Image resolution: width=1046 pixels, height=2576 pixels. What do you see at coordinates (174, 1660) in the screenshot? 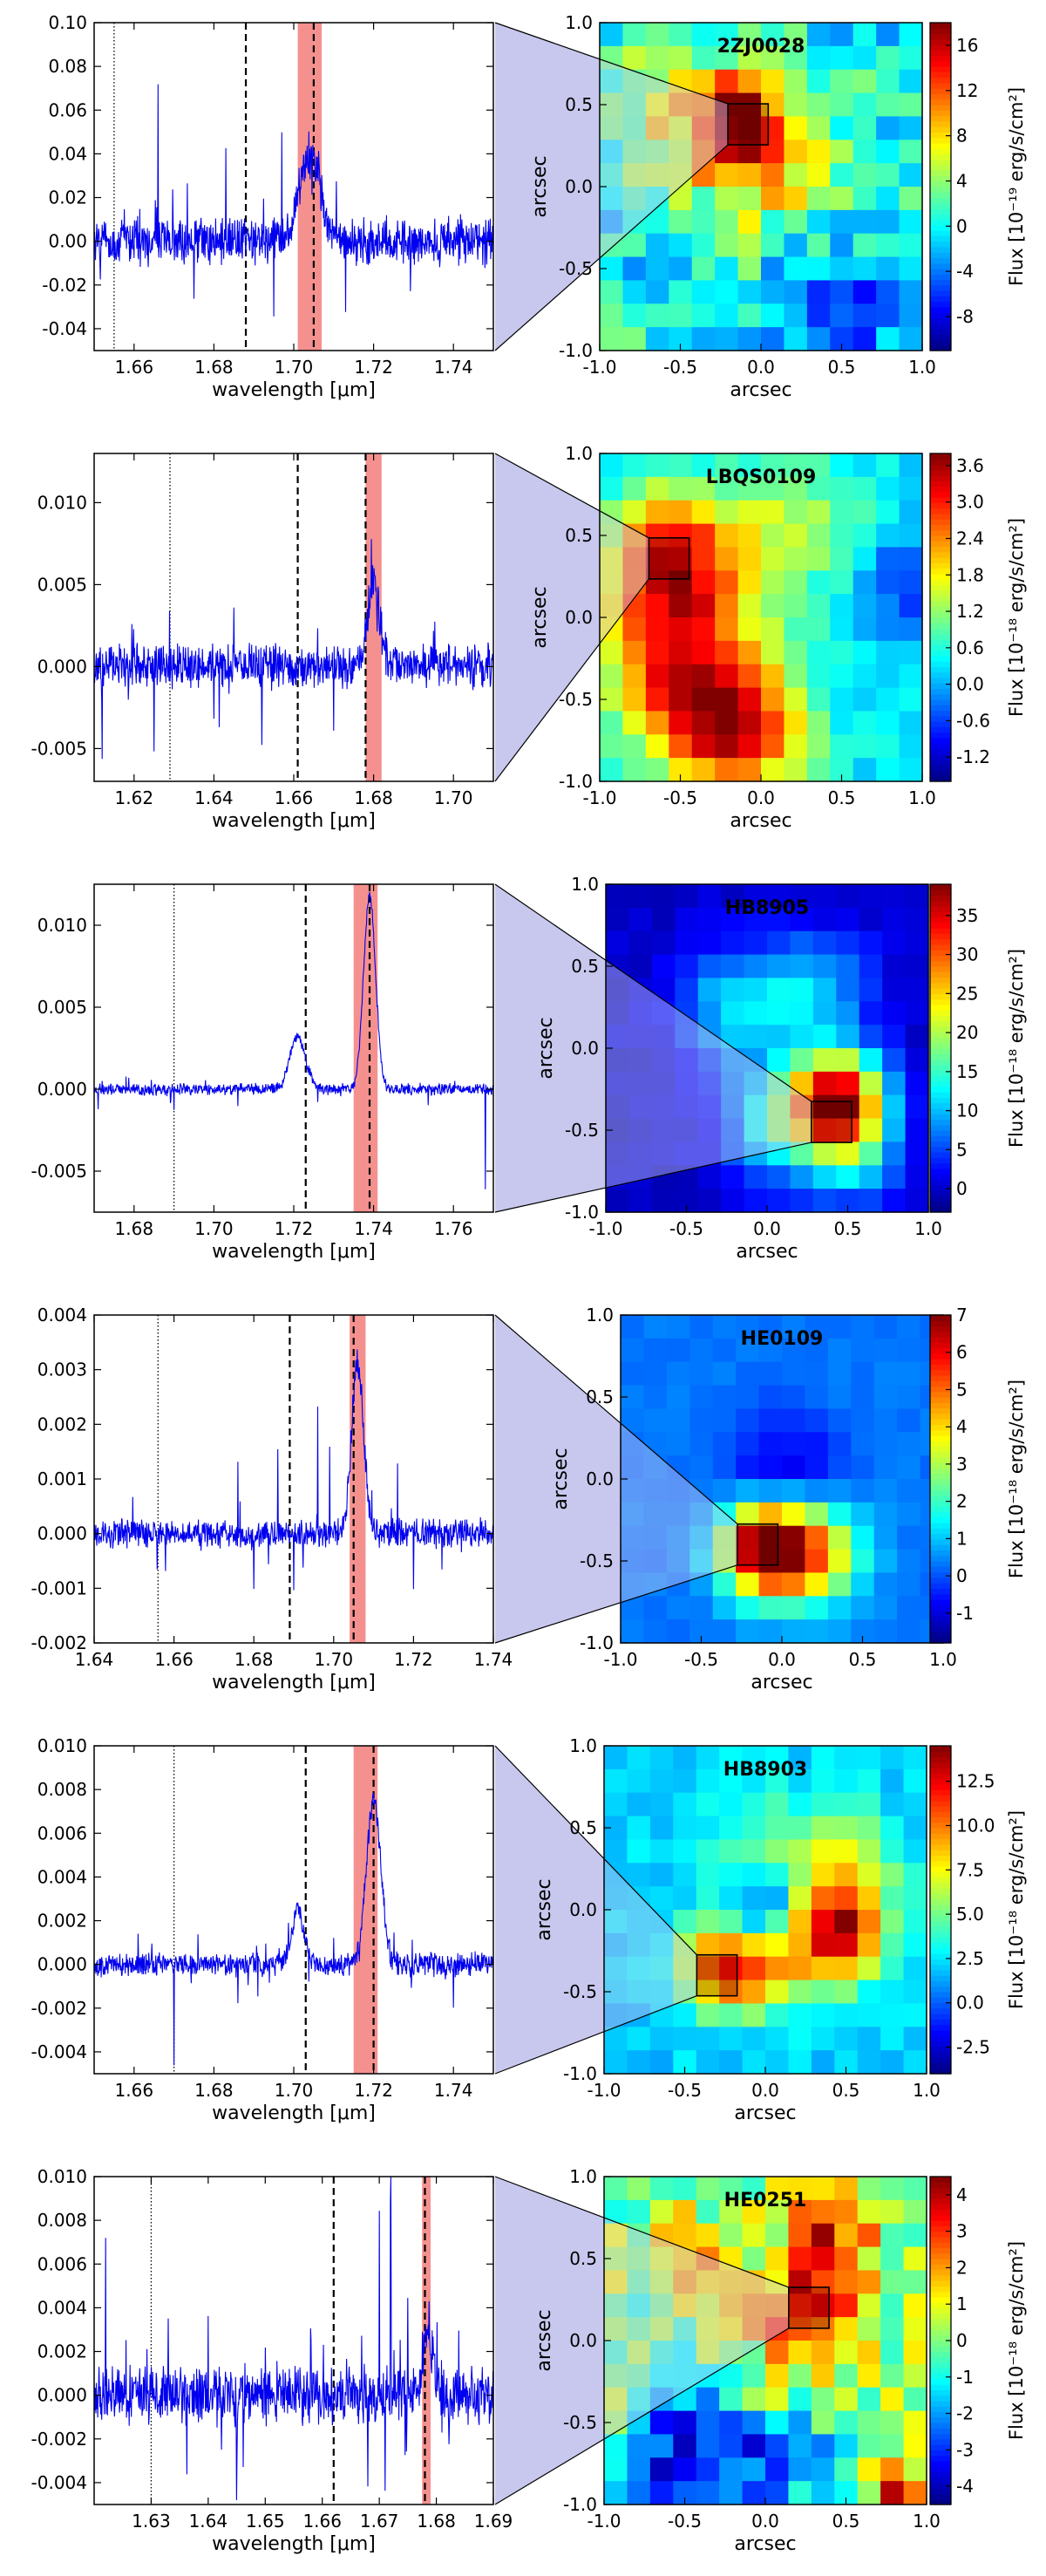
I see `xtick-label: 1.66` at bounding box center [174, 1660].